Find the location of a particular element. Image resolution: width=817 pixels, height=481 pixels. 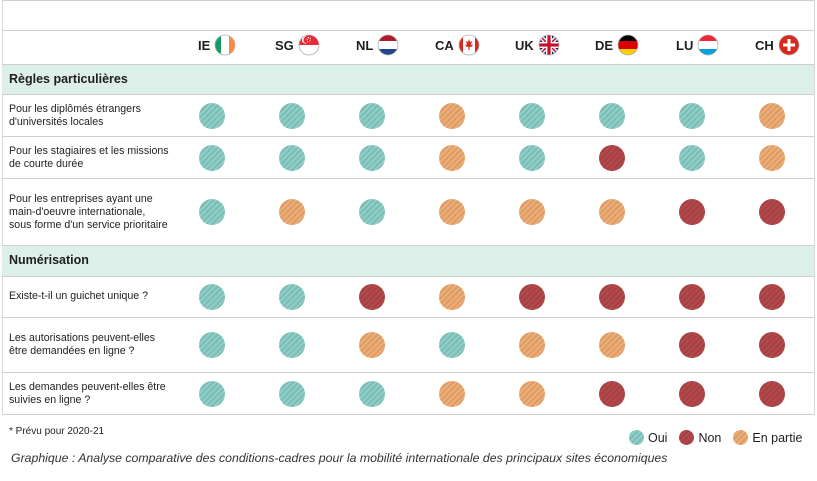

country-header-ca: CA is located at coordinates (458, 45).